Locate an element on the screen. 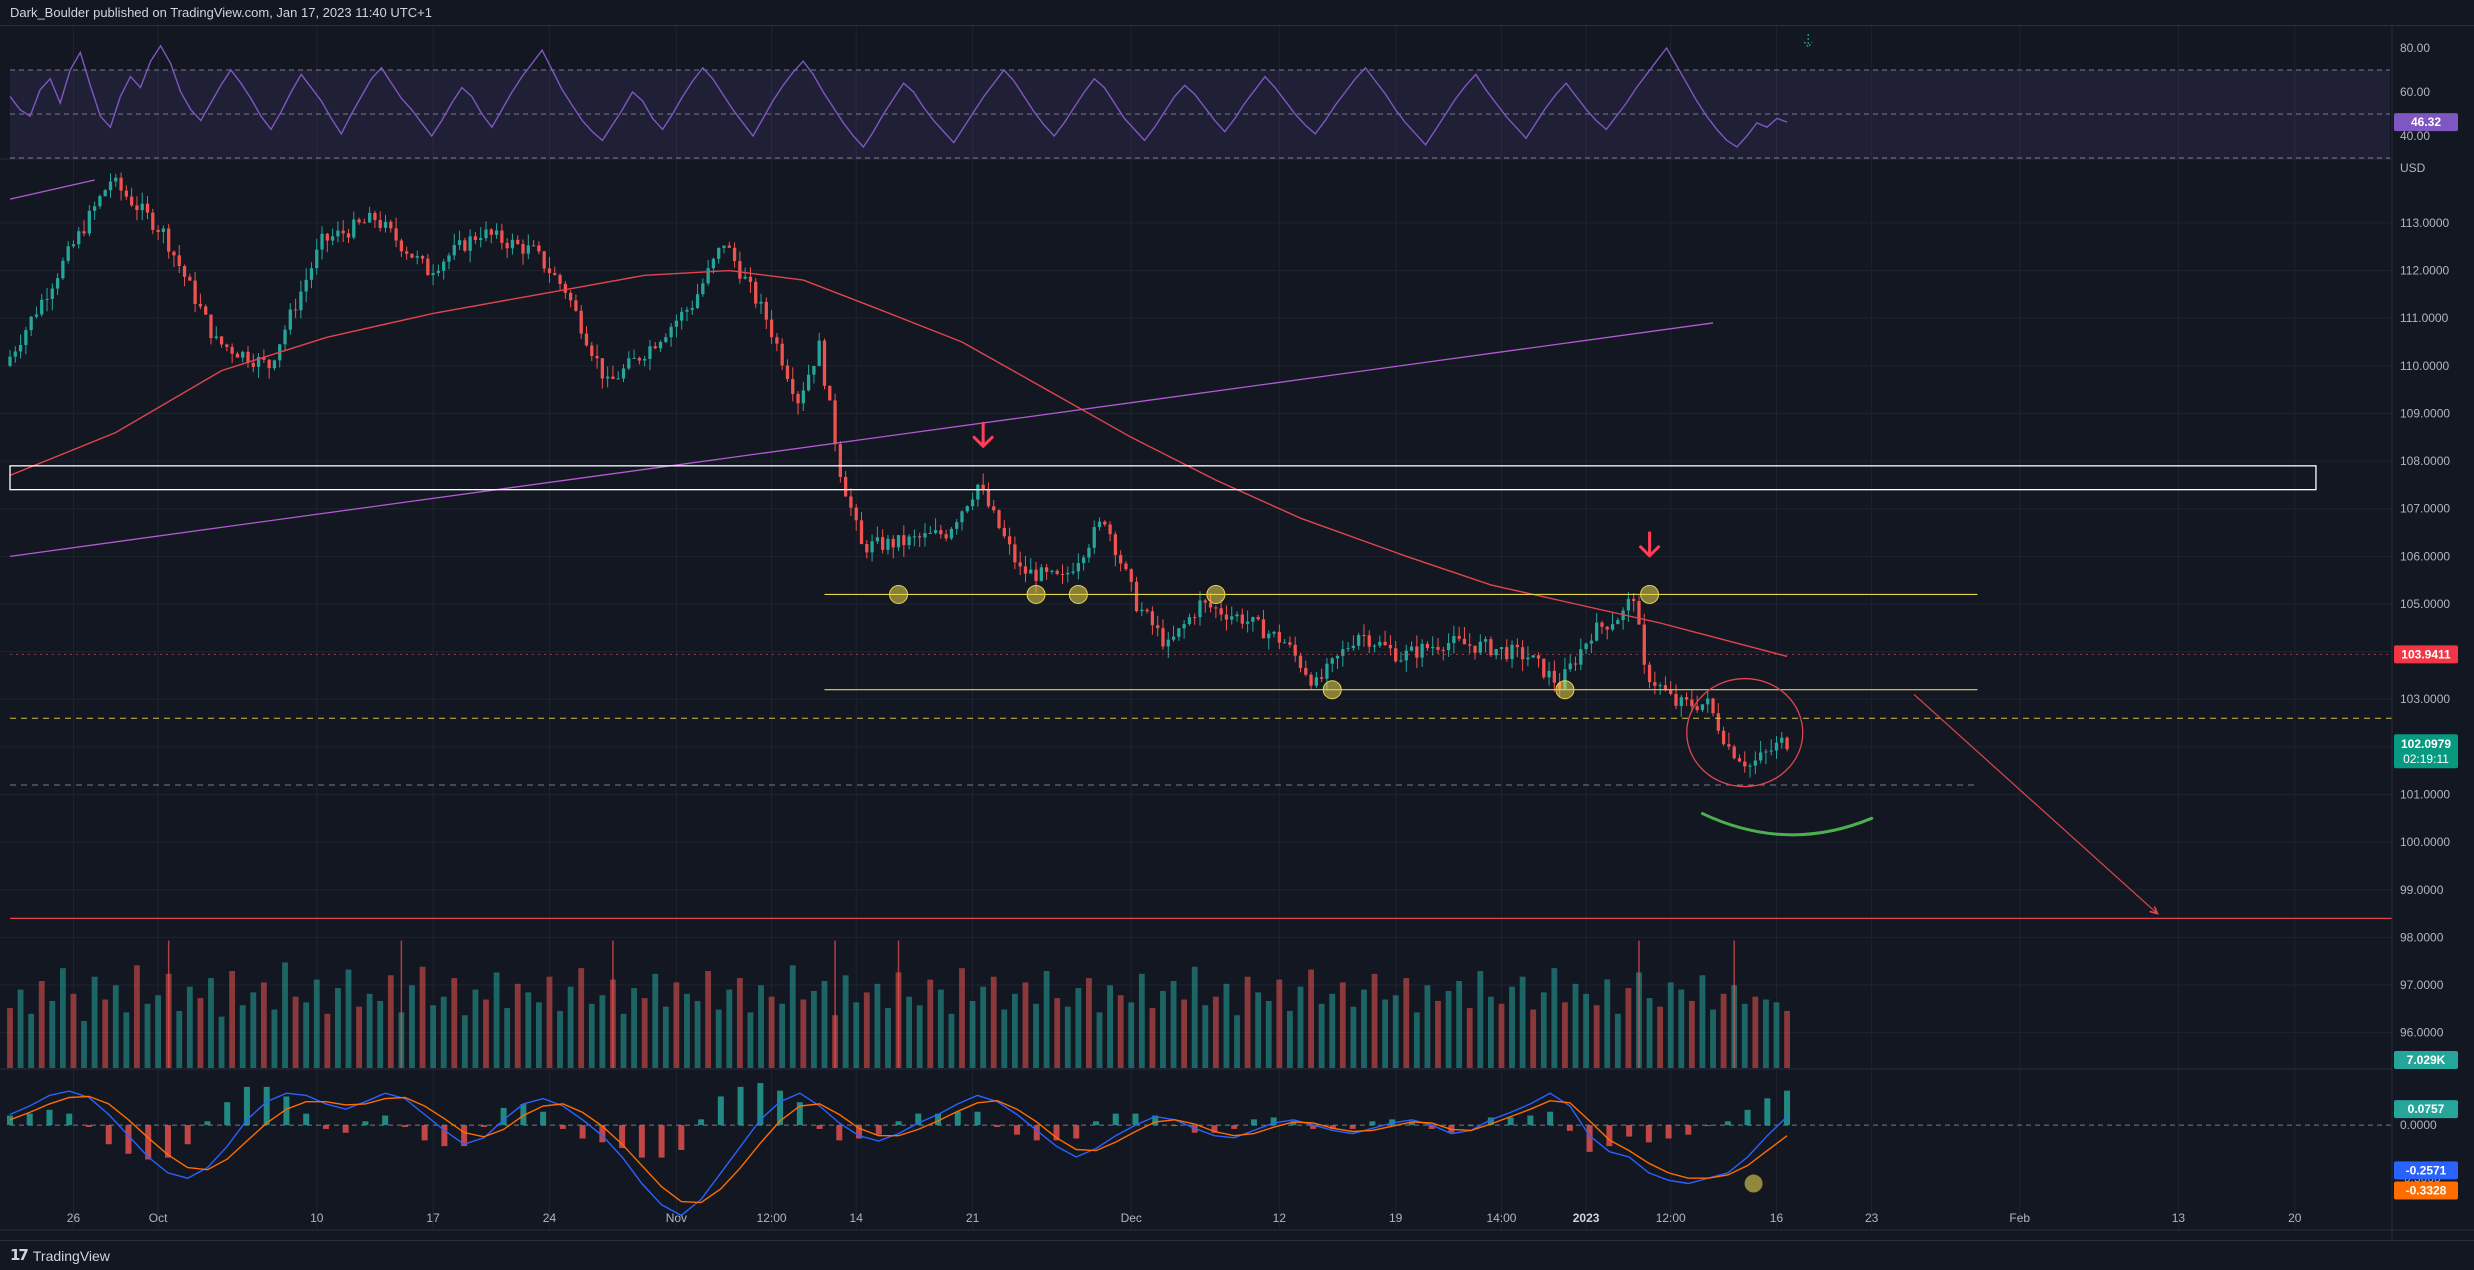 The height and width of the screenshot is (1270, 2474). rsi-down-arrow-icon is located at coordinates (1808, 41).